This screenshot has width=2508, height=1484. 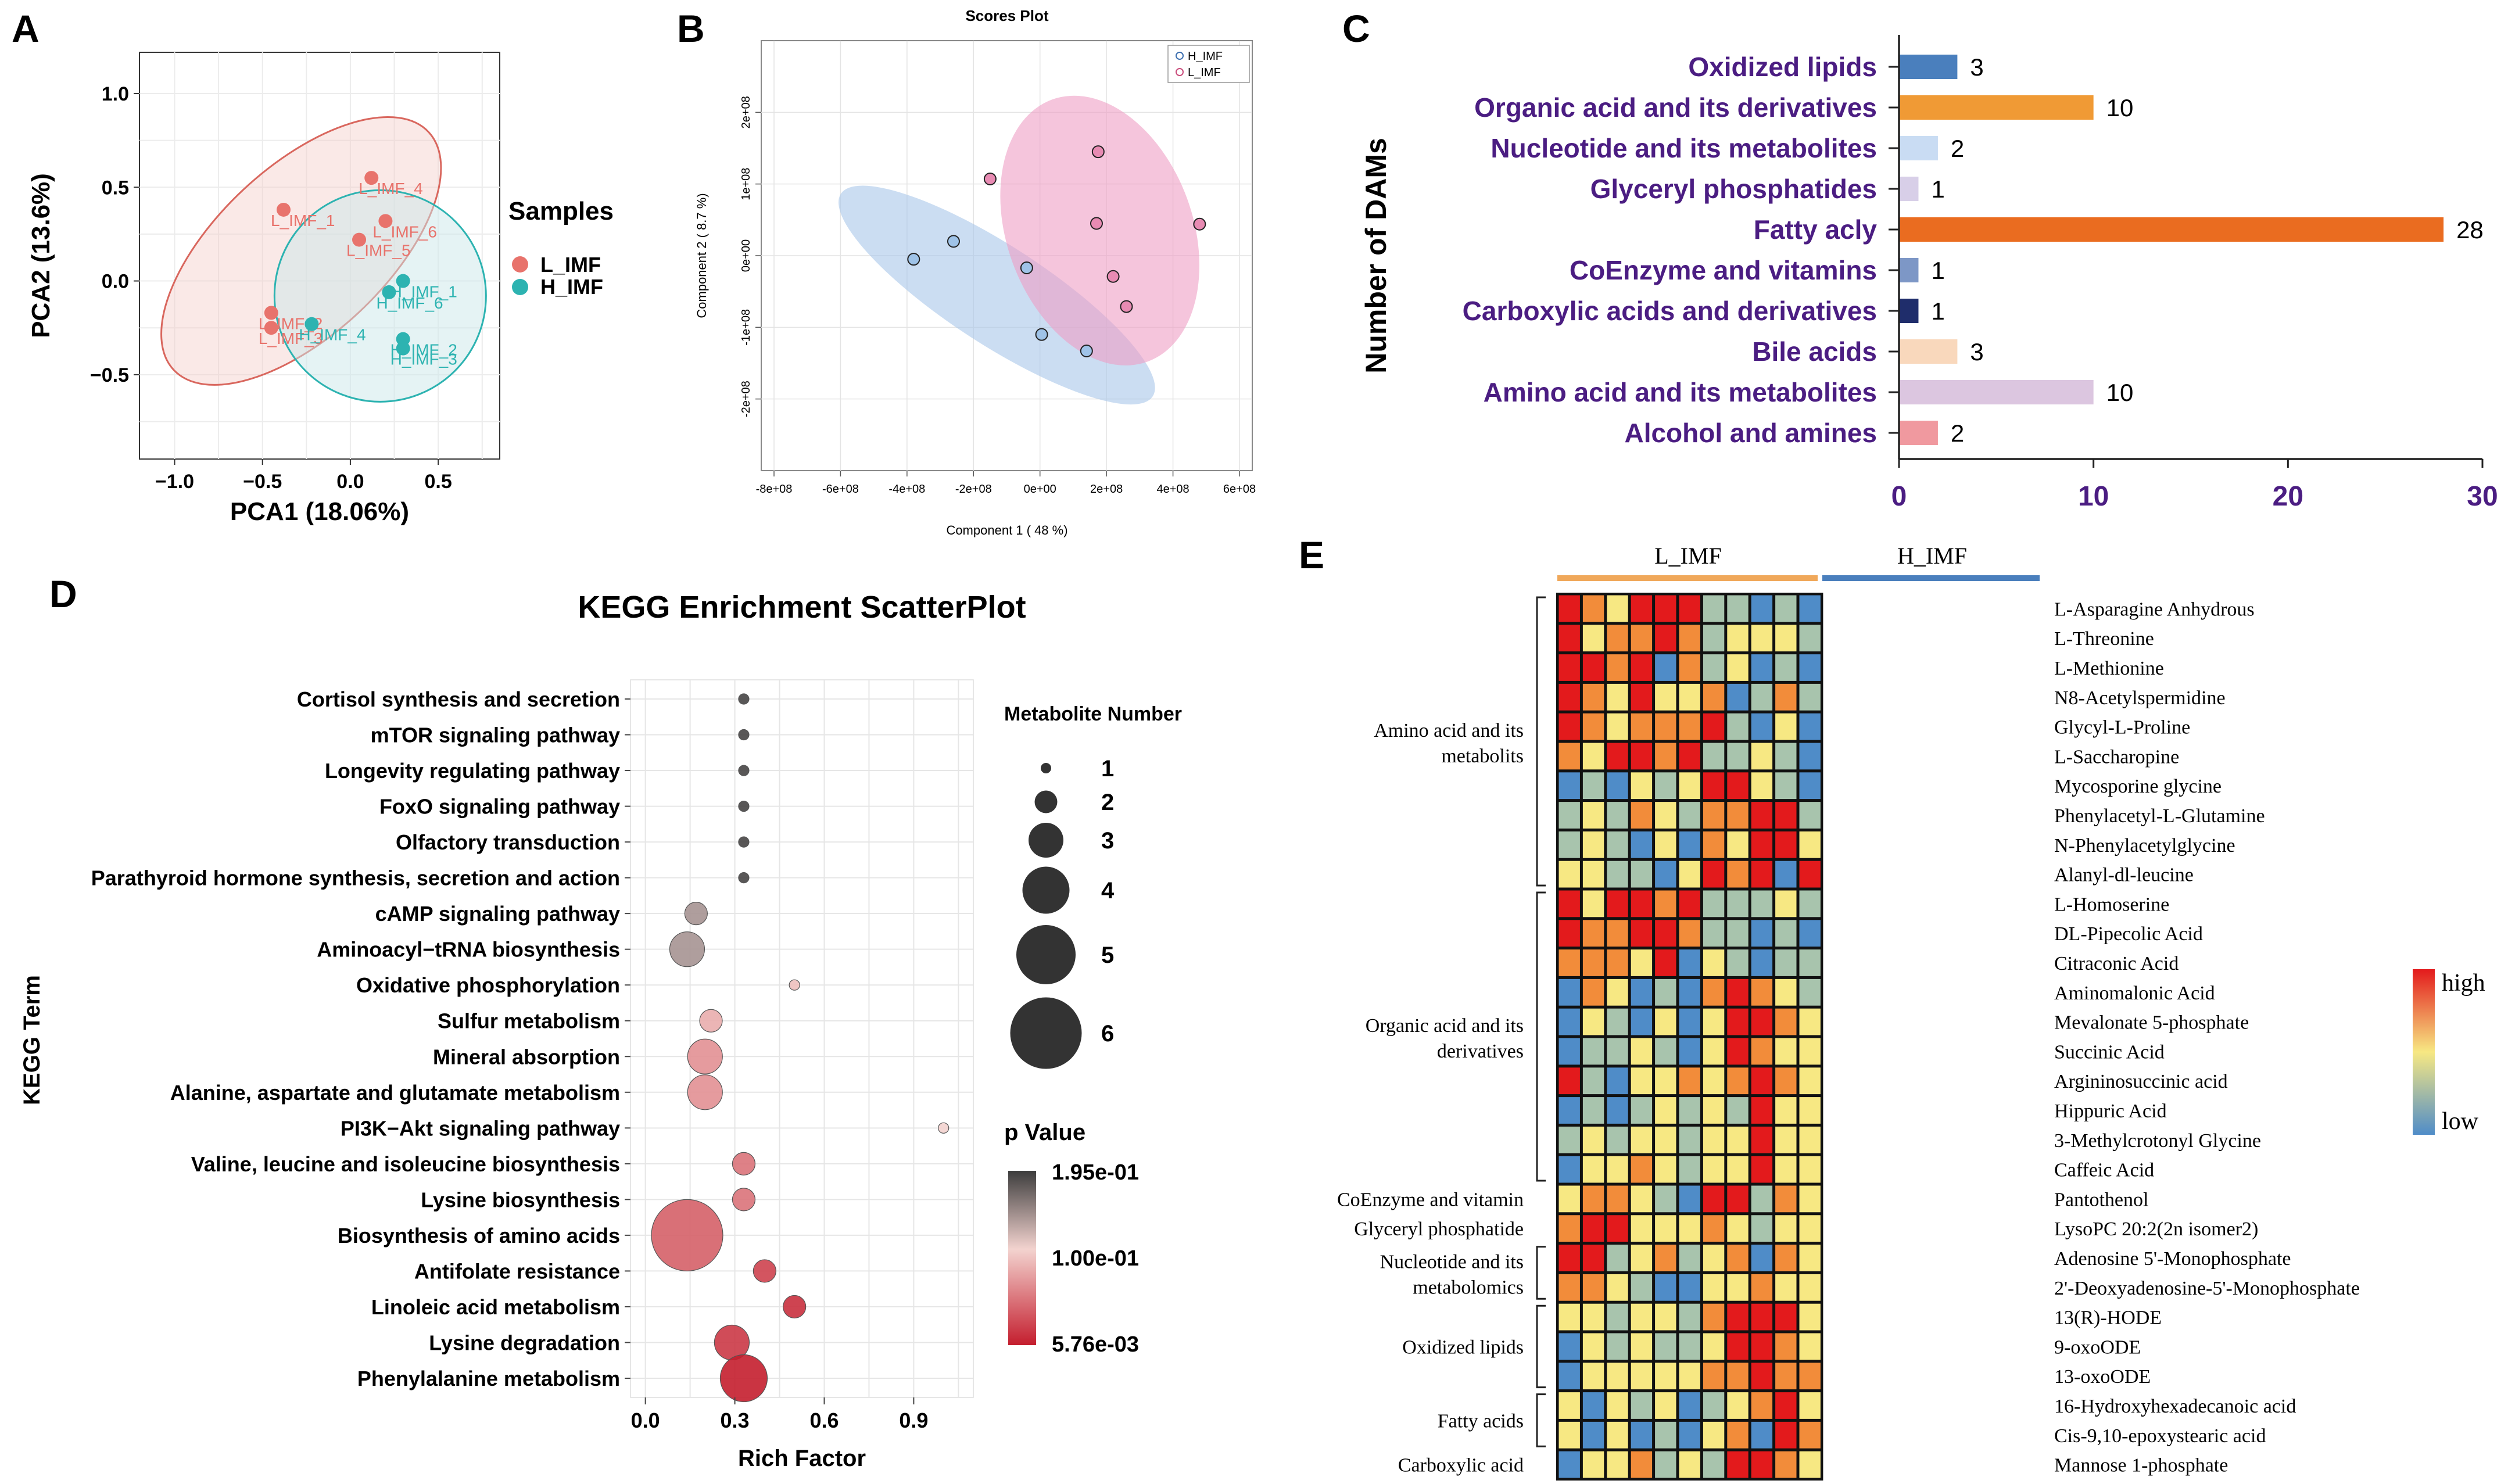 What do you see at coordinates (405, 232) in the screenshot?
I see `pca-point-label: L_IMF_6` at bounding box center [405, 232].